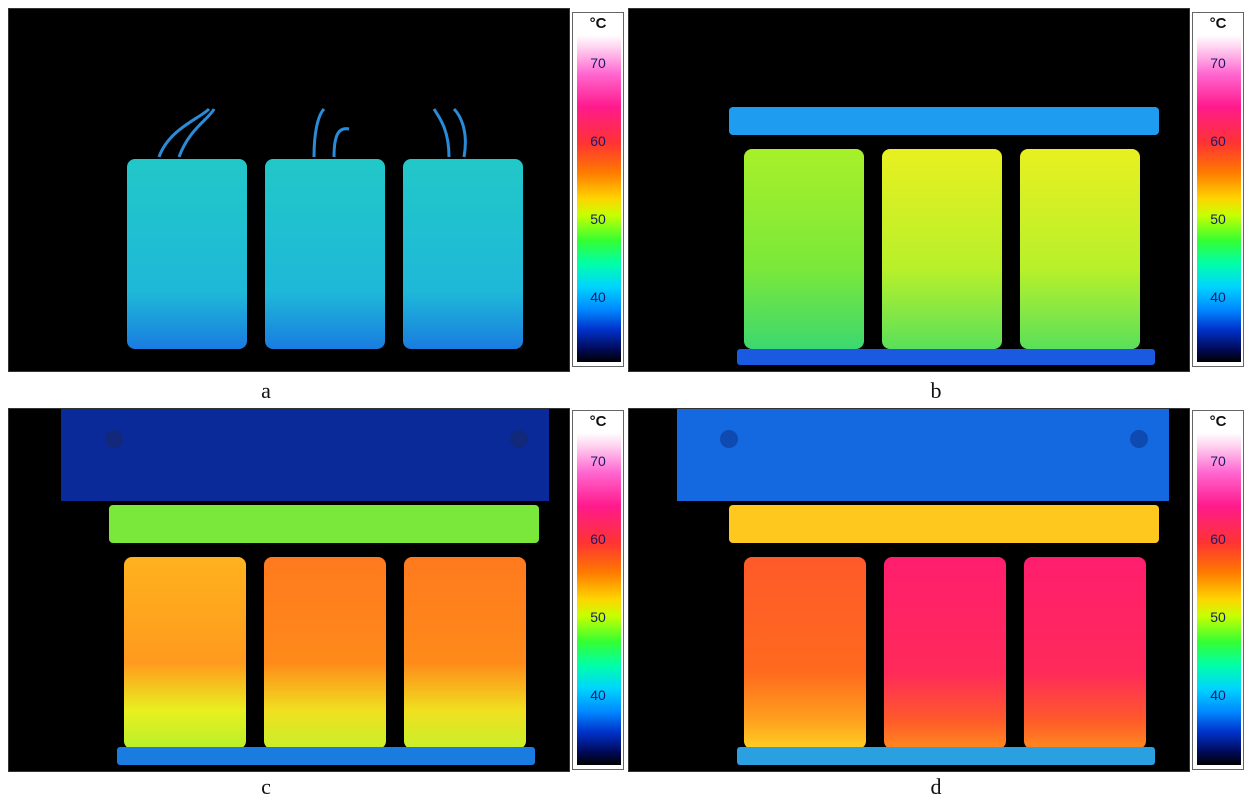 The width and height of the screenshot is (1254, 803). Describe the element at coordinates (936, 390) in the screenshot. I see `panel-caption-b: b` at that location.